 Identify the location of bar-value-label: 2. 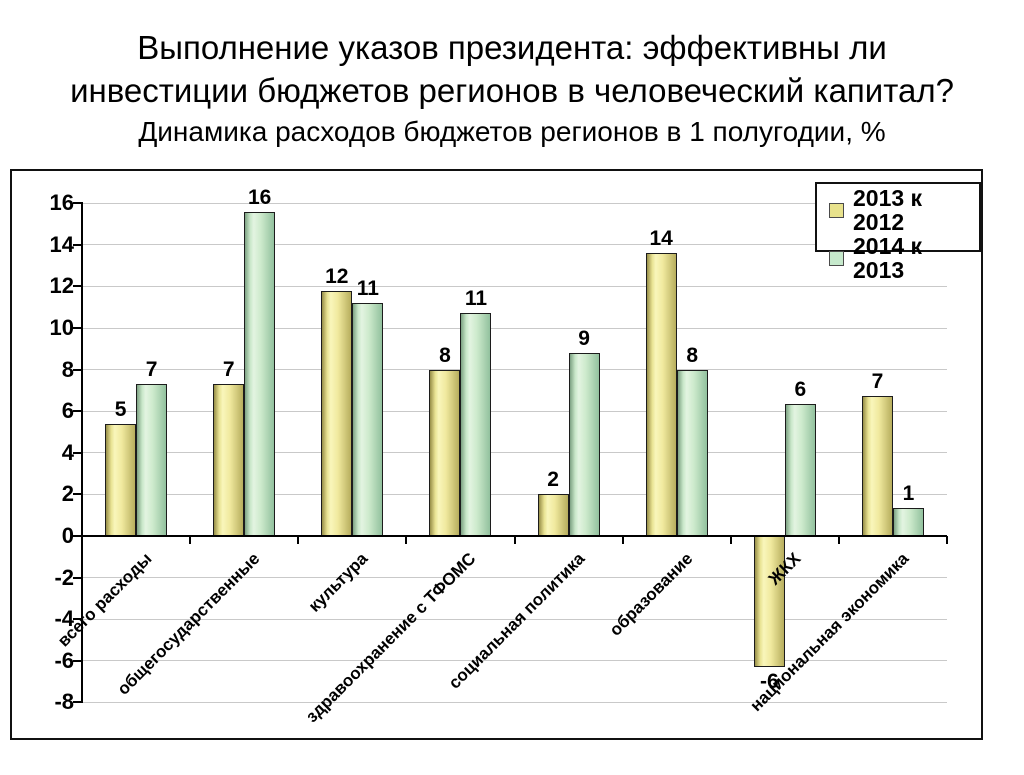
(553, 480).